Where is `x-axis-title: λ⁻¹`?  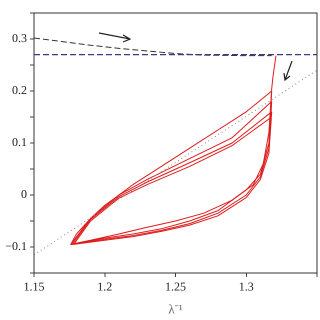 x-axis-title: λ⁻¹ is located at coordinates (175, 309).